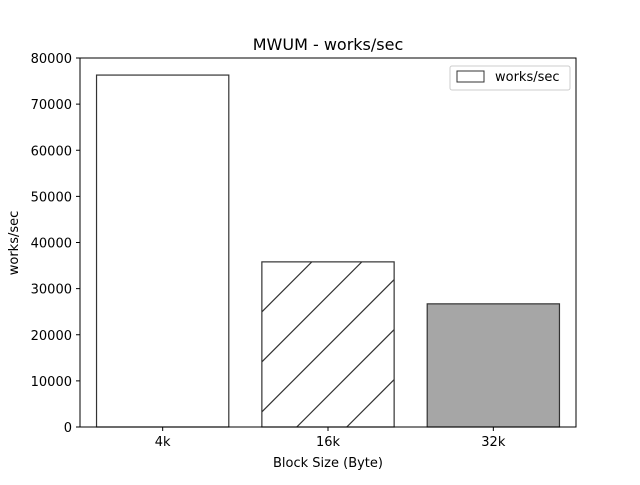 The width and height of the screenshot is (640, 485). What do you see at coordinates (328, 442) in the screenshot?
I see `x-tick-label-16k: 16k` at bounding box center [328, 442].